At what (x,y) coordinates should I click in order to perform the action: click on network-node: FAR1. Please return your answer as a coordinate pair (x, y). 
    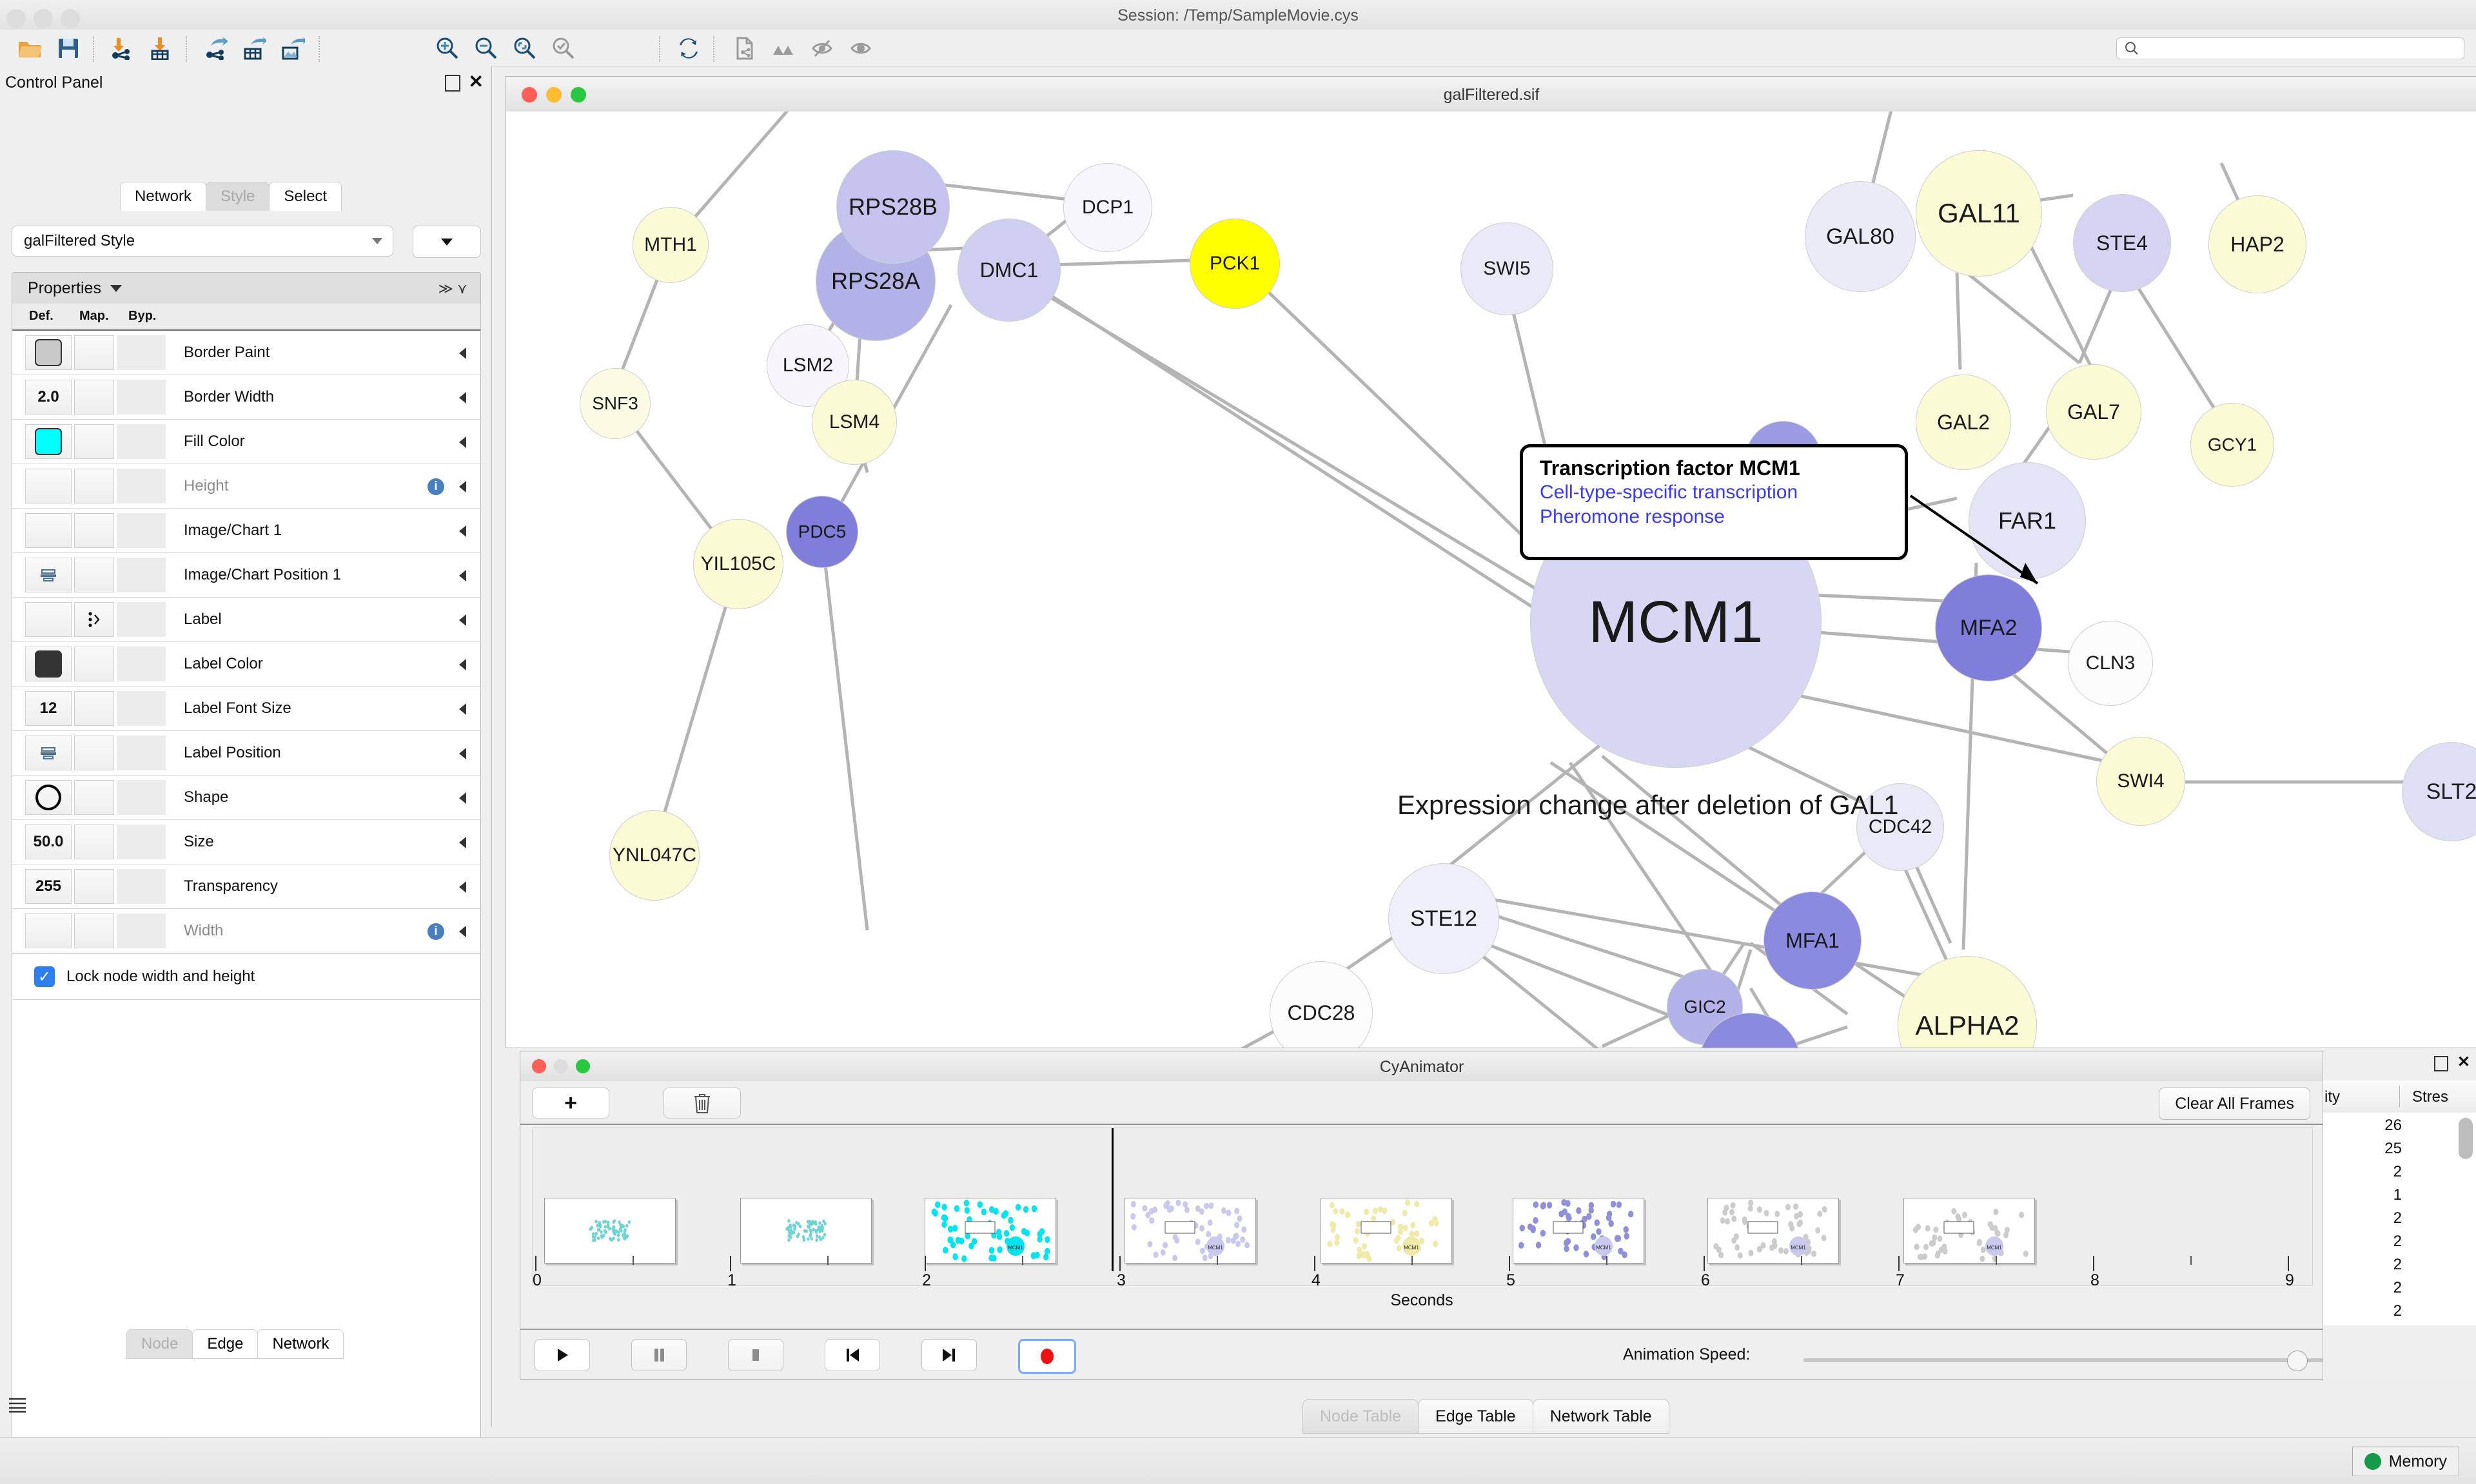
    Looking at the image, I should click on (2027, 521).